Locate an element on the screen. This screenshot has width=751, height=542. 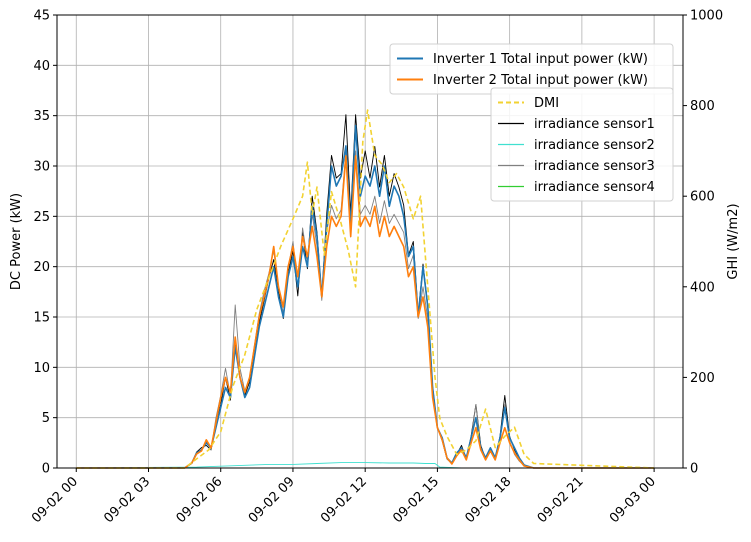
x-tick-label: 09-02 21 is located at coordinates (561, 500).